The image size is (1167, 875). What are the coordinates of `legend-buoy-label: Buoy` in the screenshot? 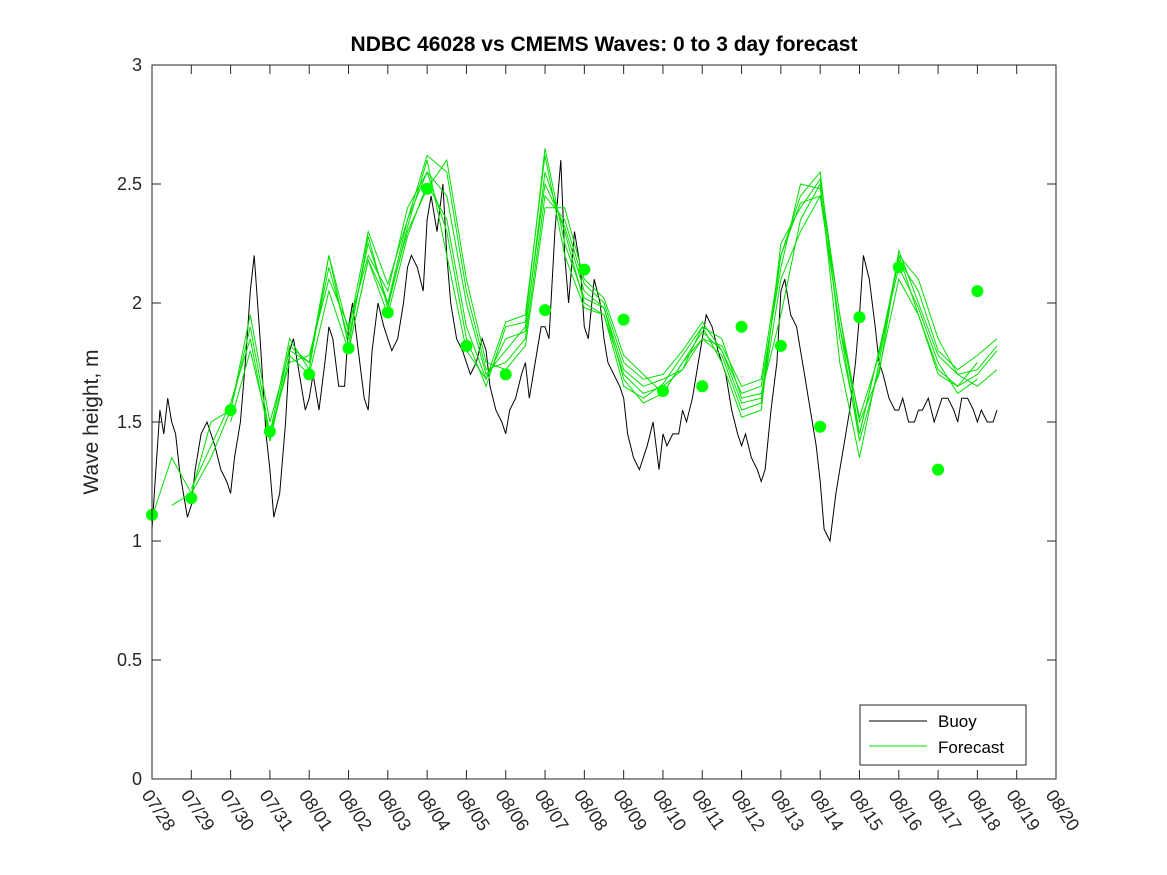 It's located at (957, 721).